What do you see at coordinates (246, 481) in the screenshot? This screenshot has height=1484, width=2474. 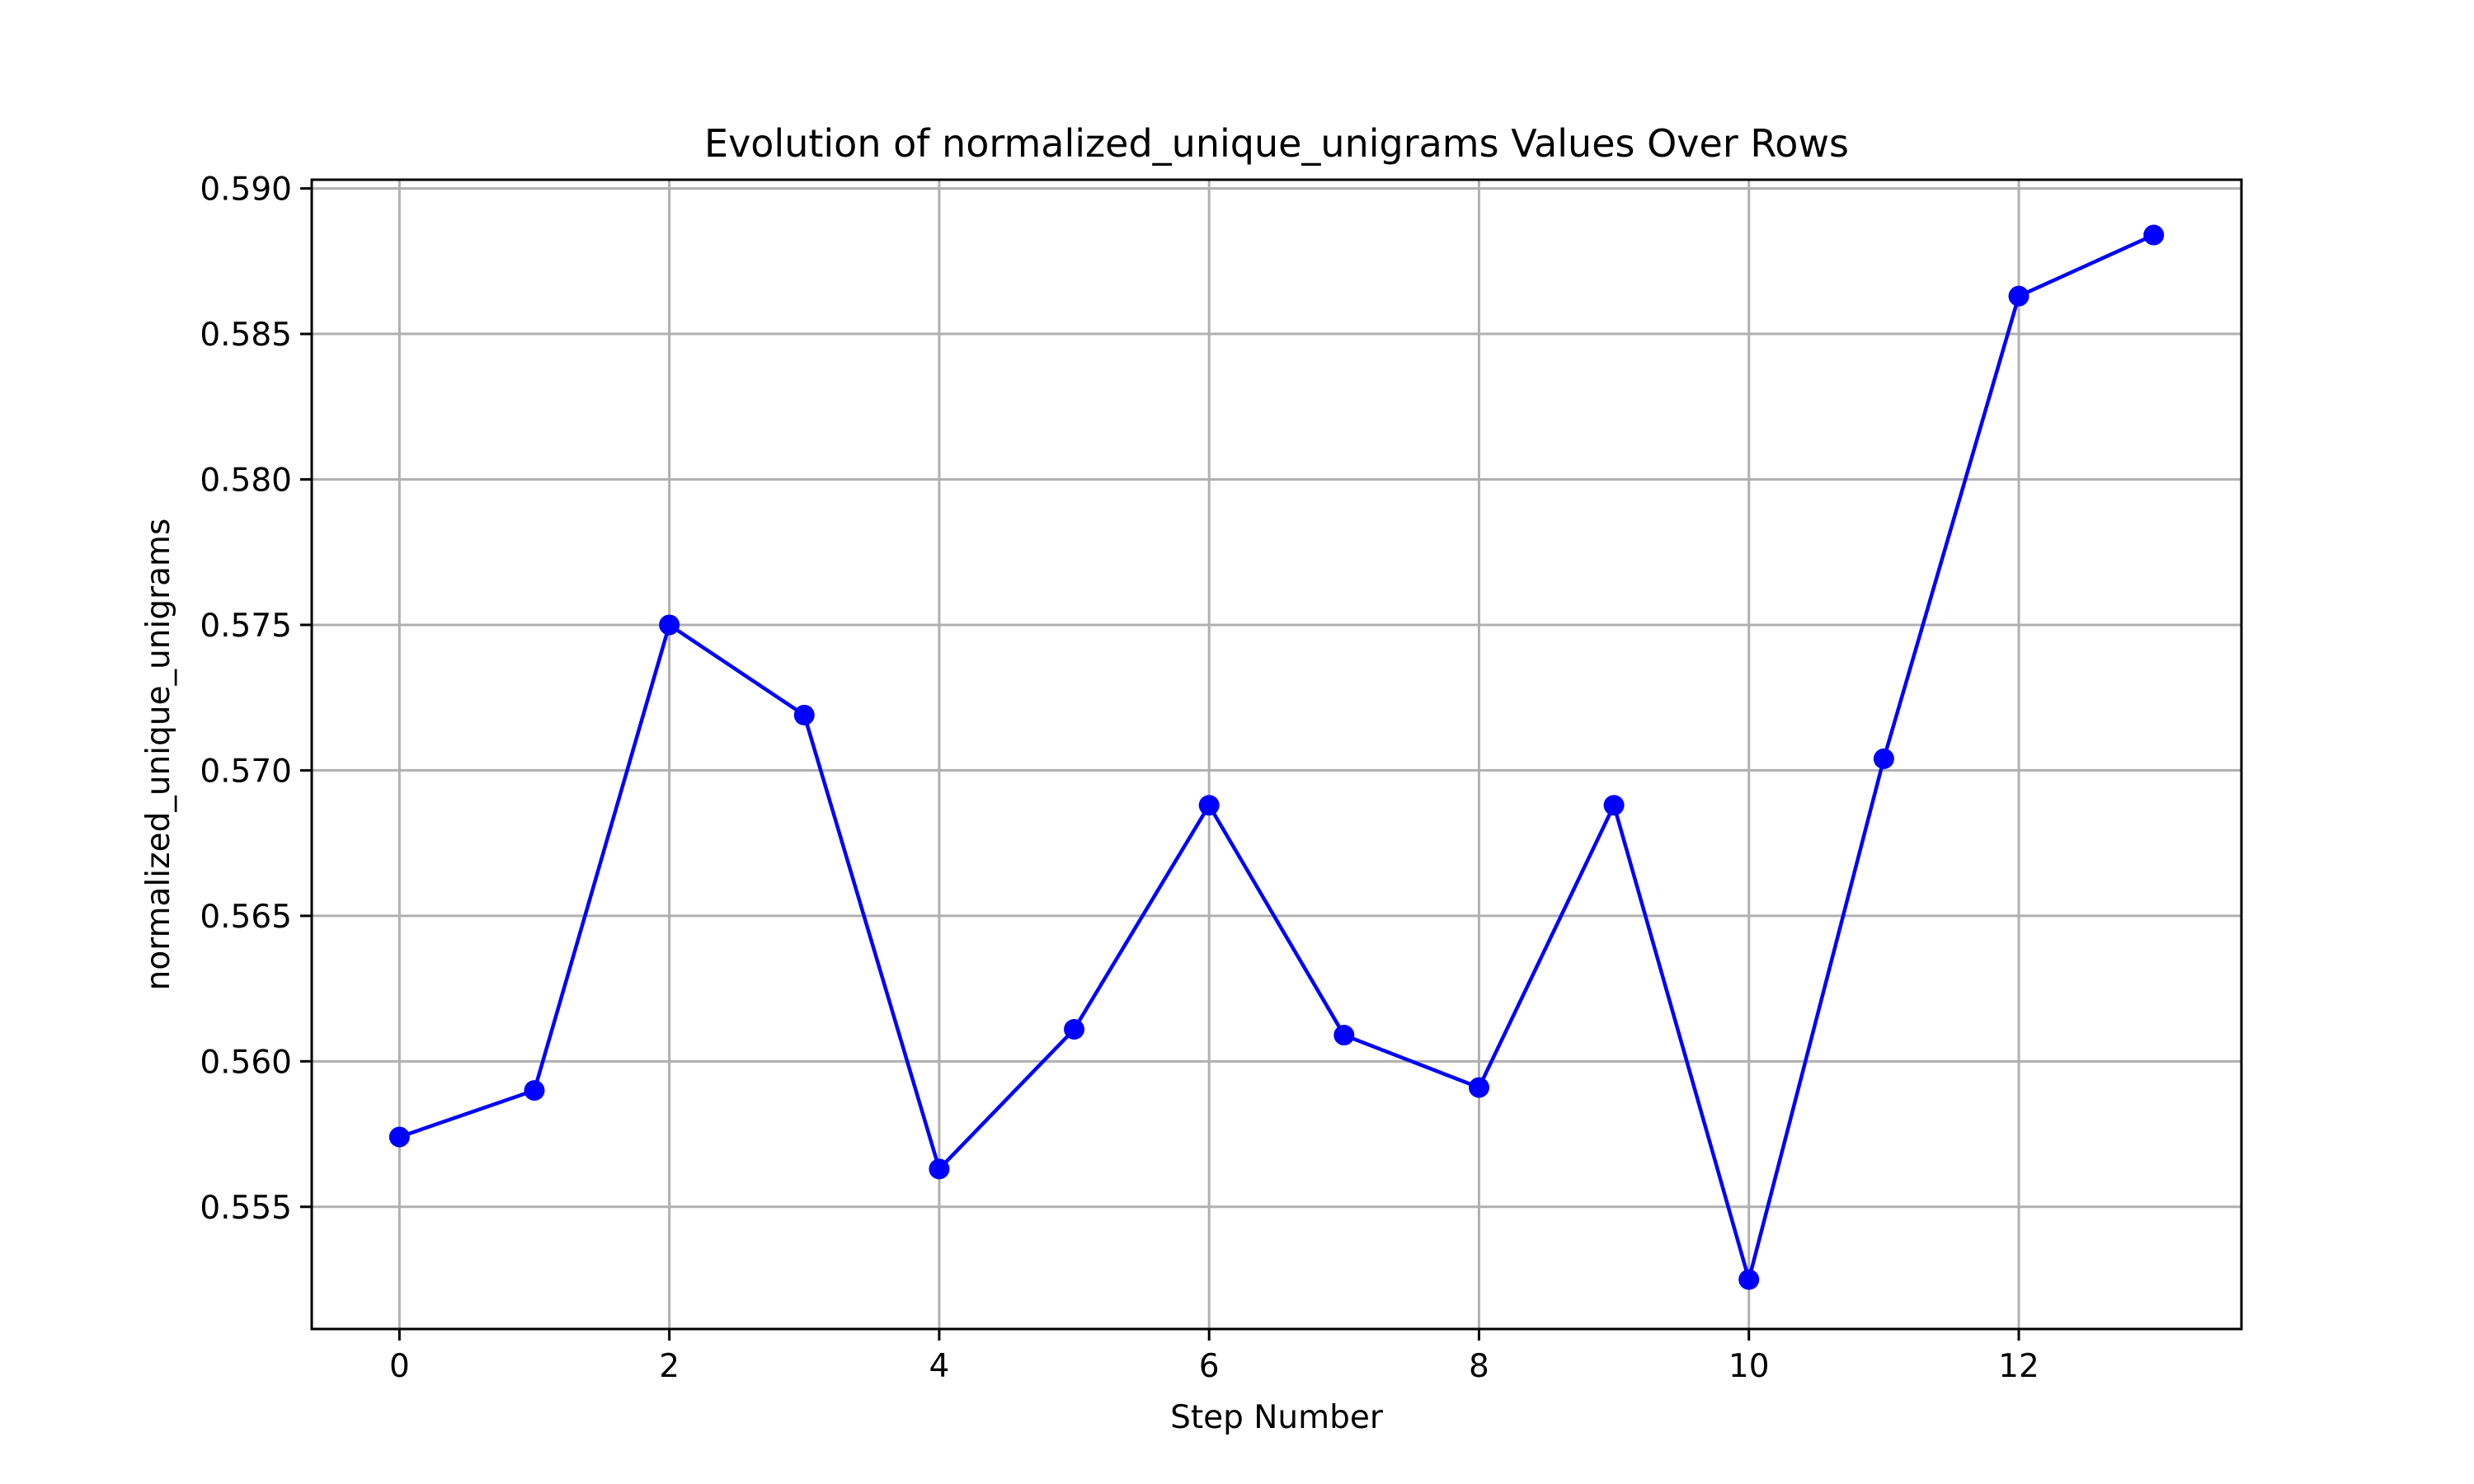 I see `y-tick-label: 0.580` at bounding box center [246, 481].